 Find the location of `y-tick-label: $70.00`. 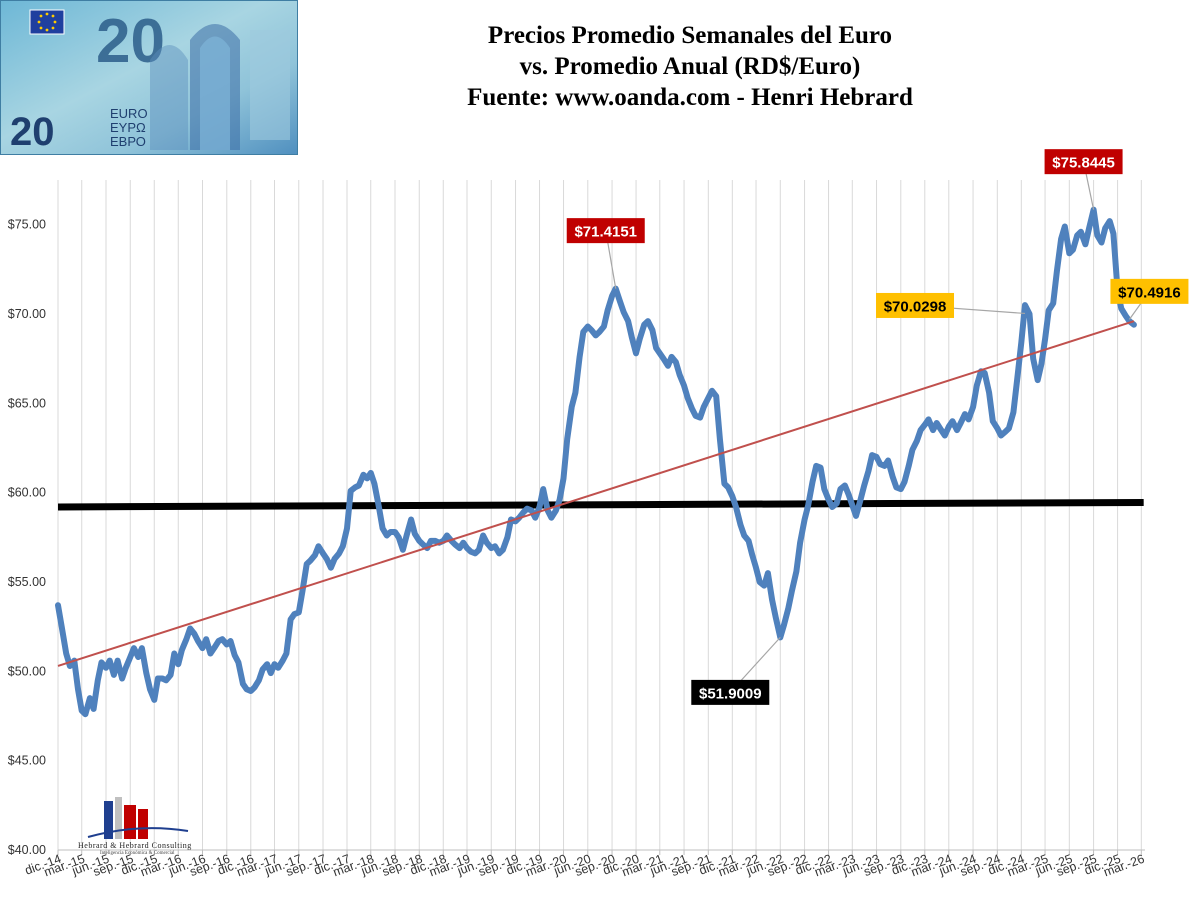

y-tick-label: $70.00 is located at coordinates (27, 314).